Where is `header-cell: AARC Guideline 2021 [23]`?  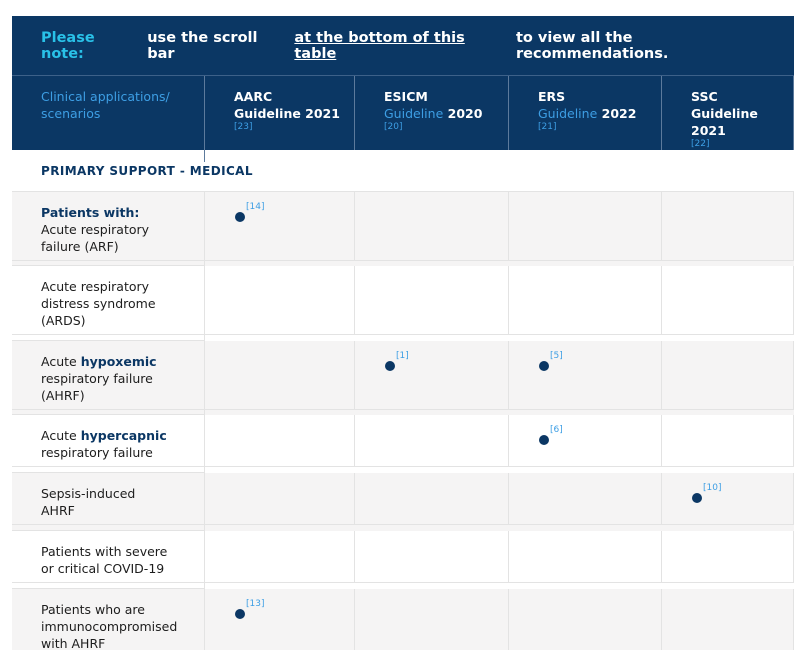
header-cell: AARC Guideline 2021 [23] is located at coordinates (280, 113).